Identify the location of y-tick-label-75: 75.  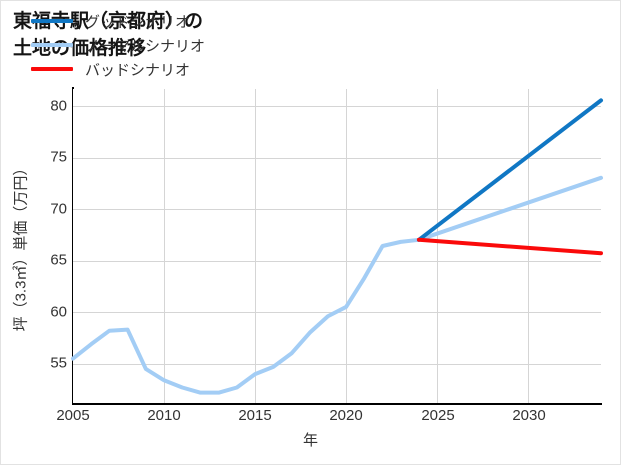
(58, 157).